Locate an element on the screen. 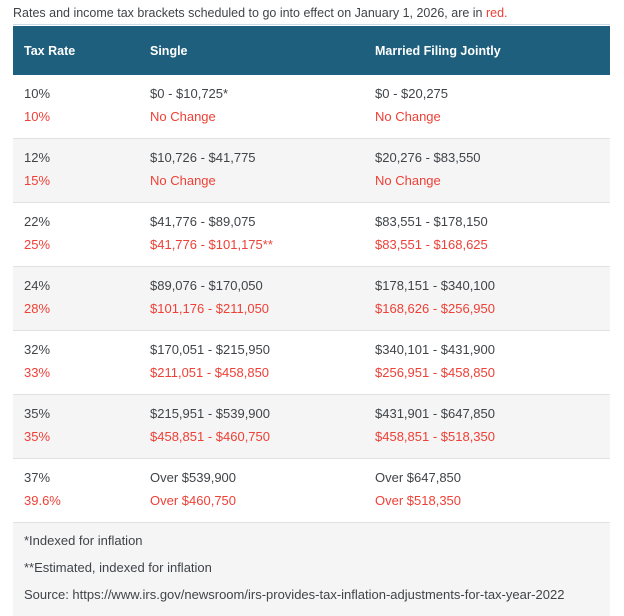 The height and width of the screenshot is (616, 624). tax-rate-cell: 28% is located at coordinates (37, 308).